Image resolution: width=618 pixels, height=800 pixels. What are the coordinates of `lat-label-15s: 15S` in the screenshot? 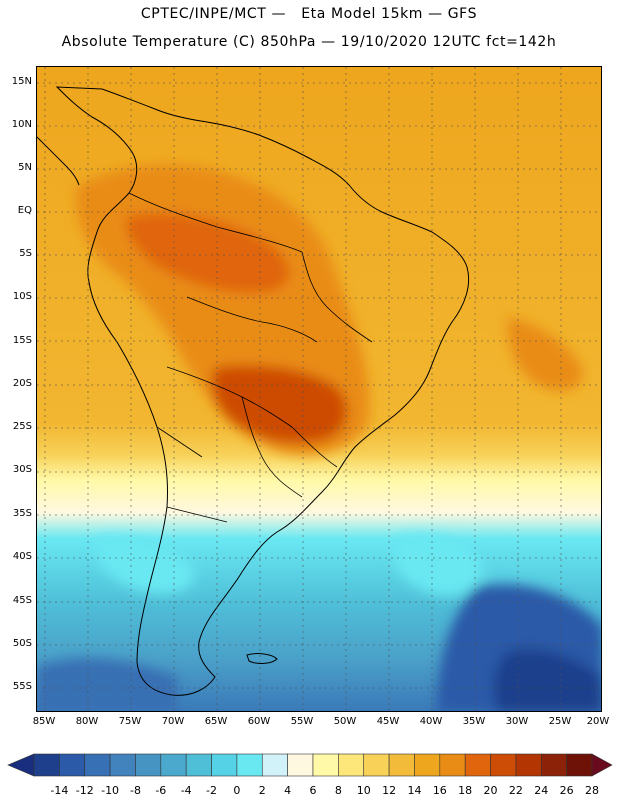 It's located at (22, 340).